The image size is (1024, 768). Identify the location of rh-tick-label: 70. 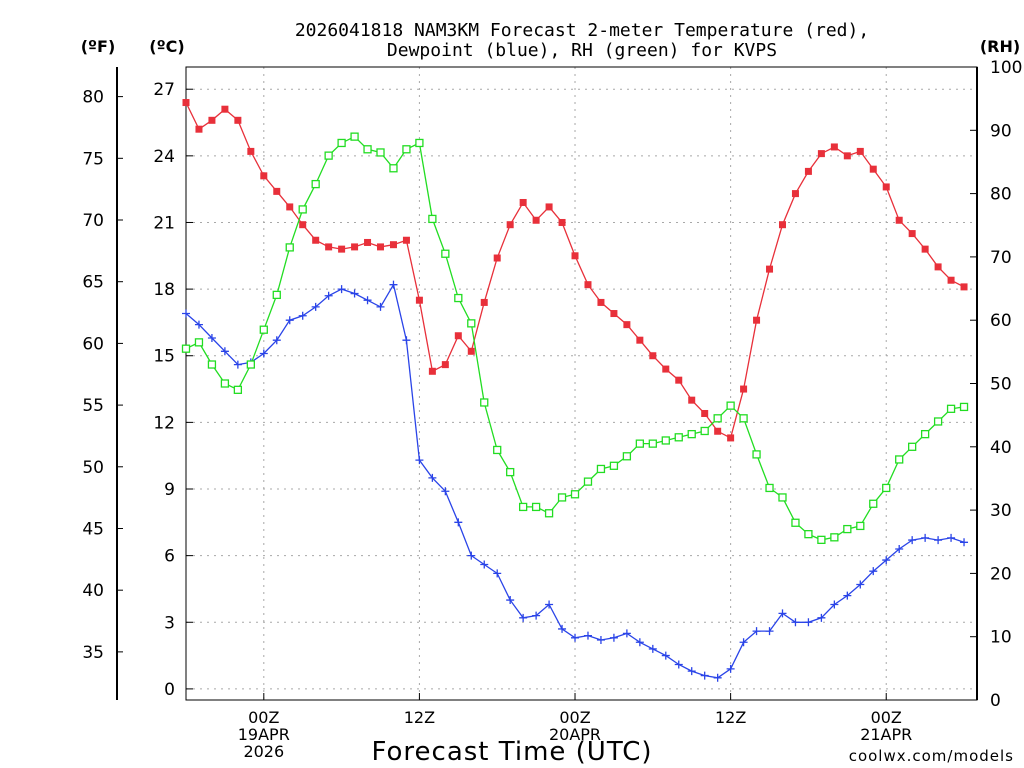
(1001, 258).